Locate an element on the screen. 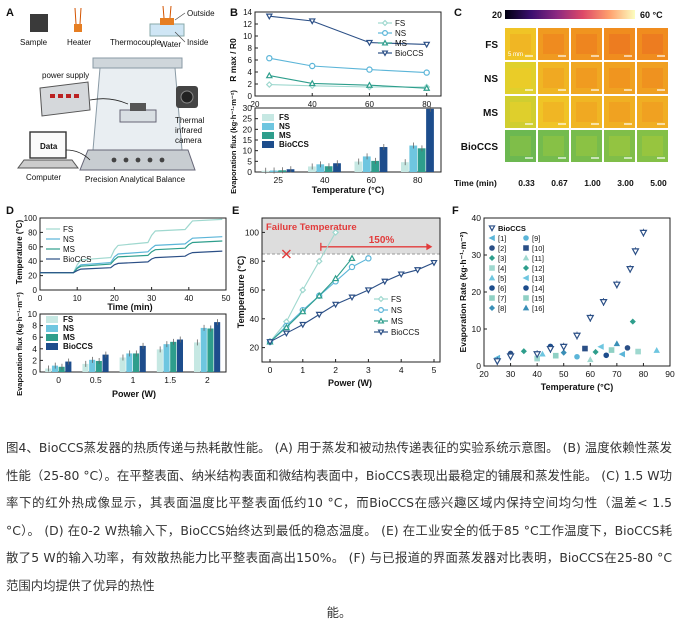  series-ms is located at coordinates (311, 299).